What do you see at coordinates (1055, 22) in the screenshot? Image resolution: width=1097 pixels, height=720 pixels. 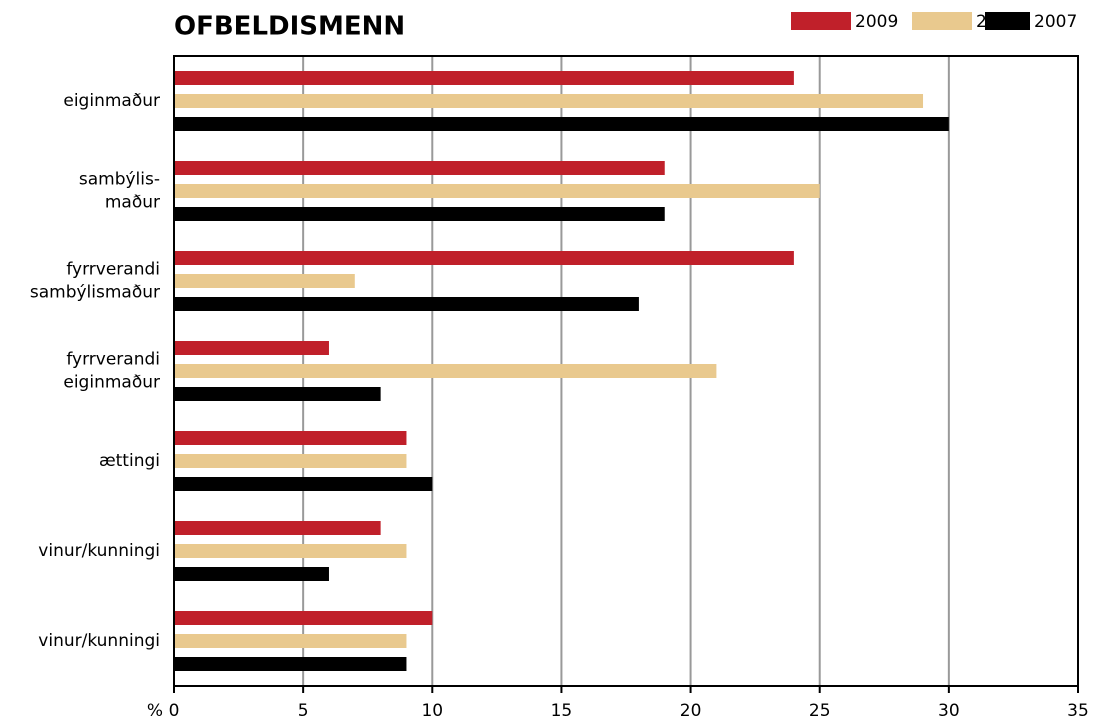 I see `legend-label: 2007` at bounding box center [1055, 22].